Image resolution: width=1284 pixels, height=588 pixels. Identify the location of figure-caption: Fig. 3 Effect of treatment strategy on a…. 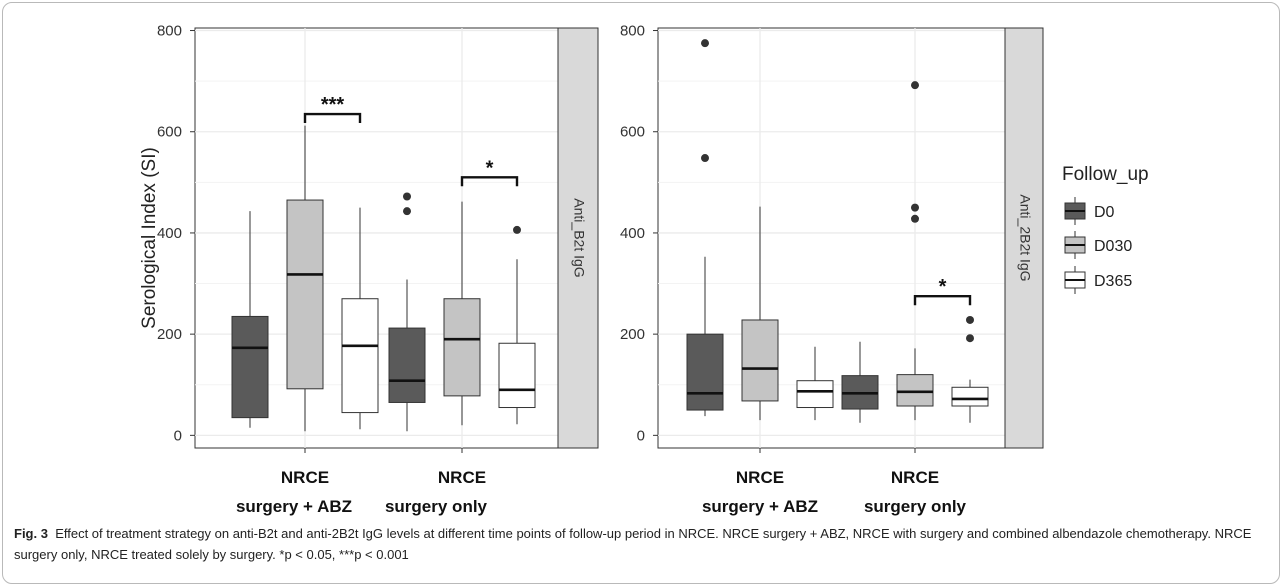
(645, 544).